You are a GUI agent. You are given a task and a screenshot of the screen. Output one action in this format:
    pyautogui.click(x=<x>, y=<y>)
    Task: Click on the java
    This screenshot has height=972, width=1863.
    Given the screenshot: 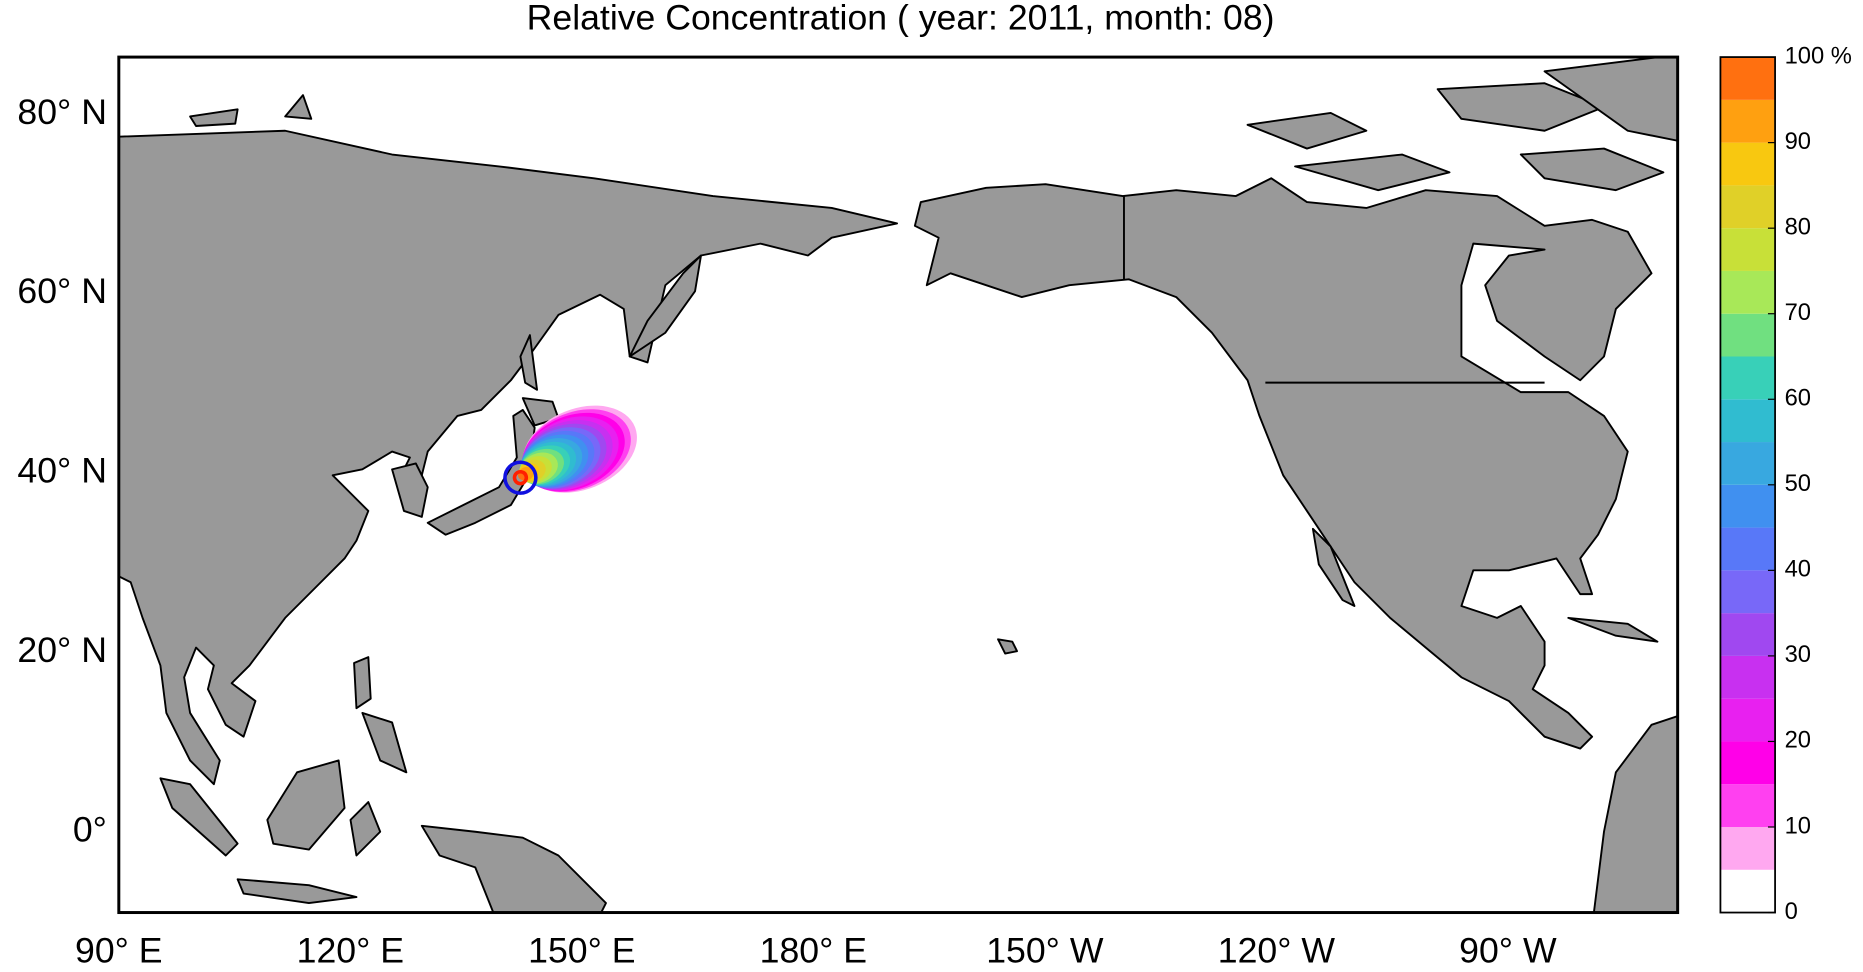 What is the action you would take?
    pyautogui.click(x=297, y=891)
    